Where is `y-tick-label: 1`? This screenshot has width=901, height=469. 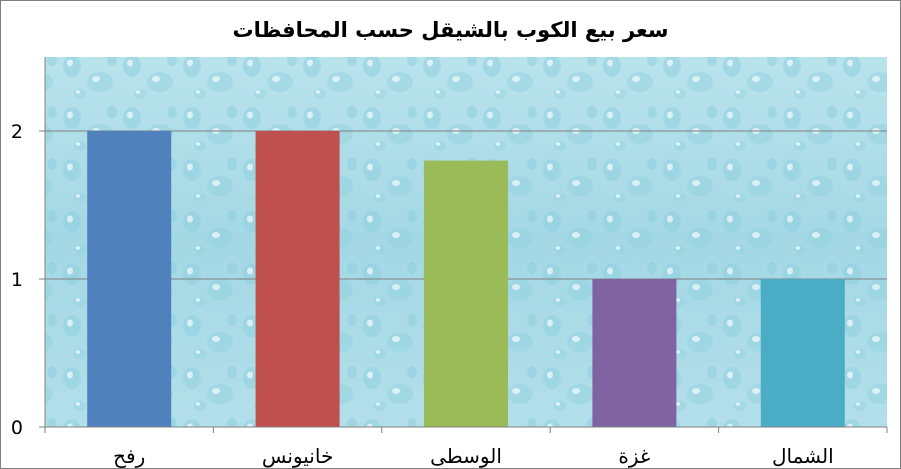
y-tick-label: 1 is located at coordinates (17, 280).